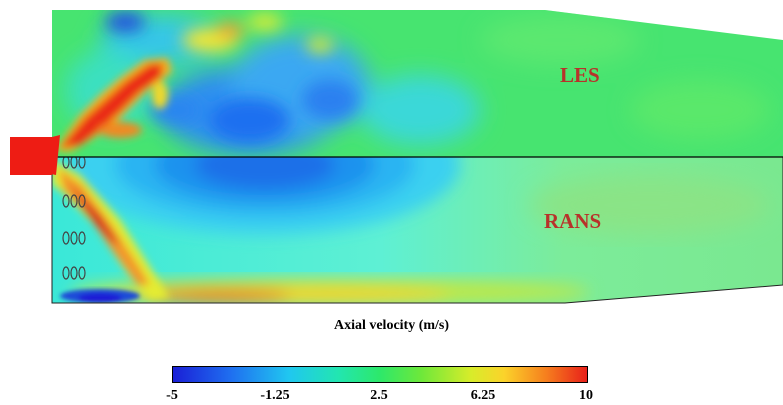 This screenshot has width=783, height=405. Describe the element at coordinates (74, 218) in the screenshot. I see `injector-hole-icons` at that location.